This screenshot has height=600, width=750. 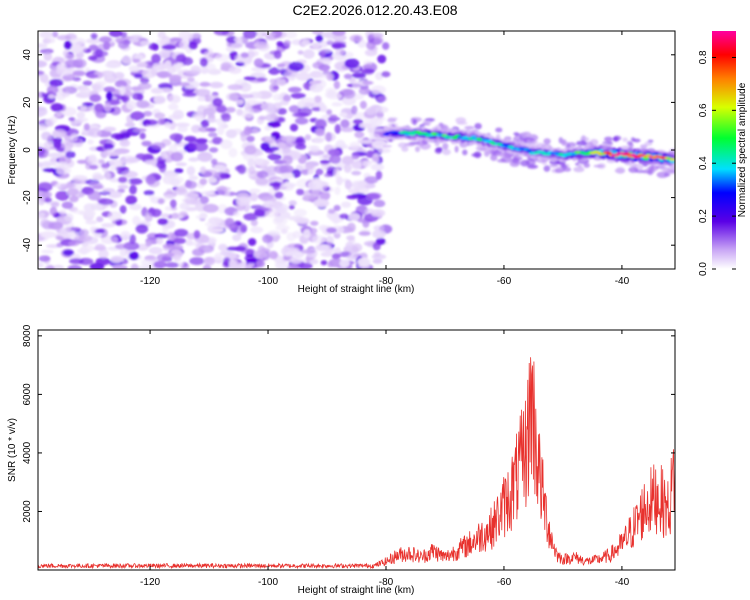 What do you see at coordinates (703, 163) in the screenshot?
I see `colorbar-tick-label: 0.4` at bounding box center [703, 163].